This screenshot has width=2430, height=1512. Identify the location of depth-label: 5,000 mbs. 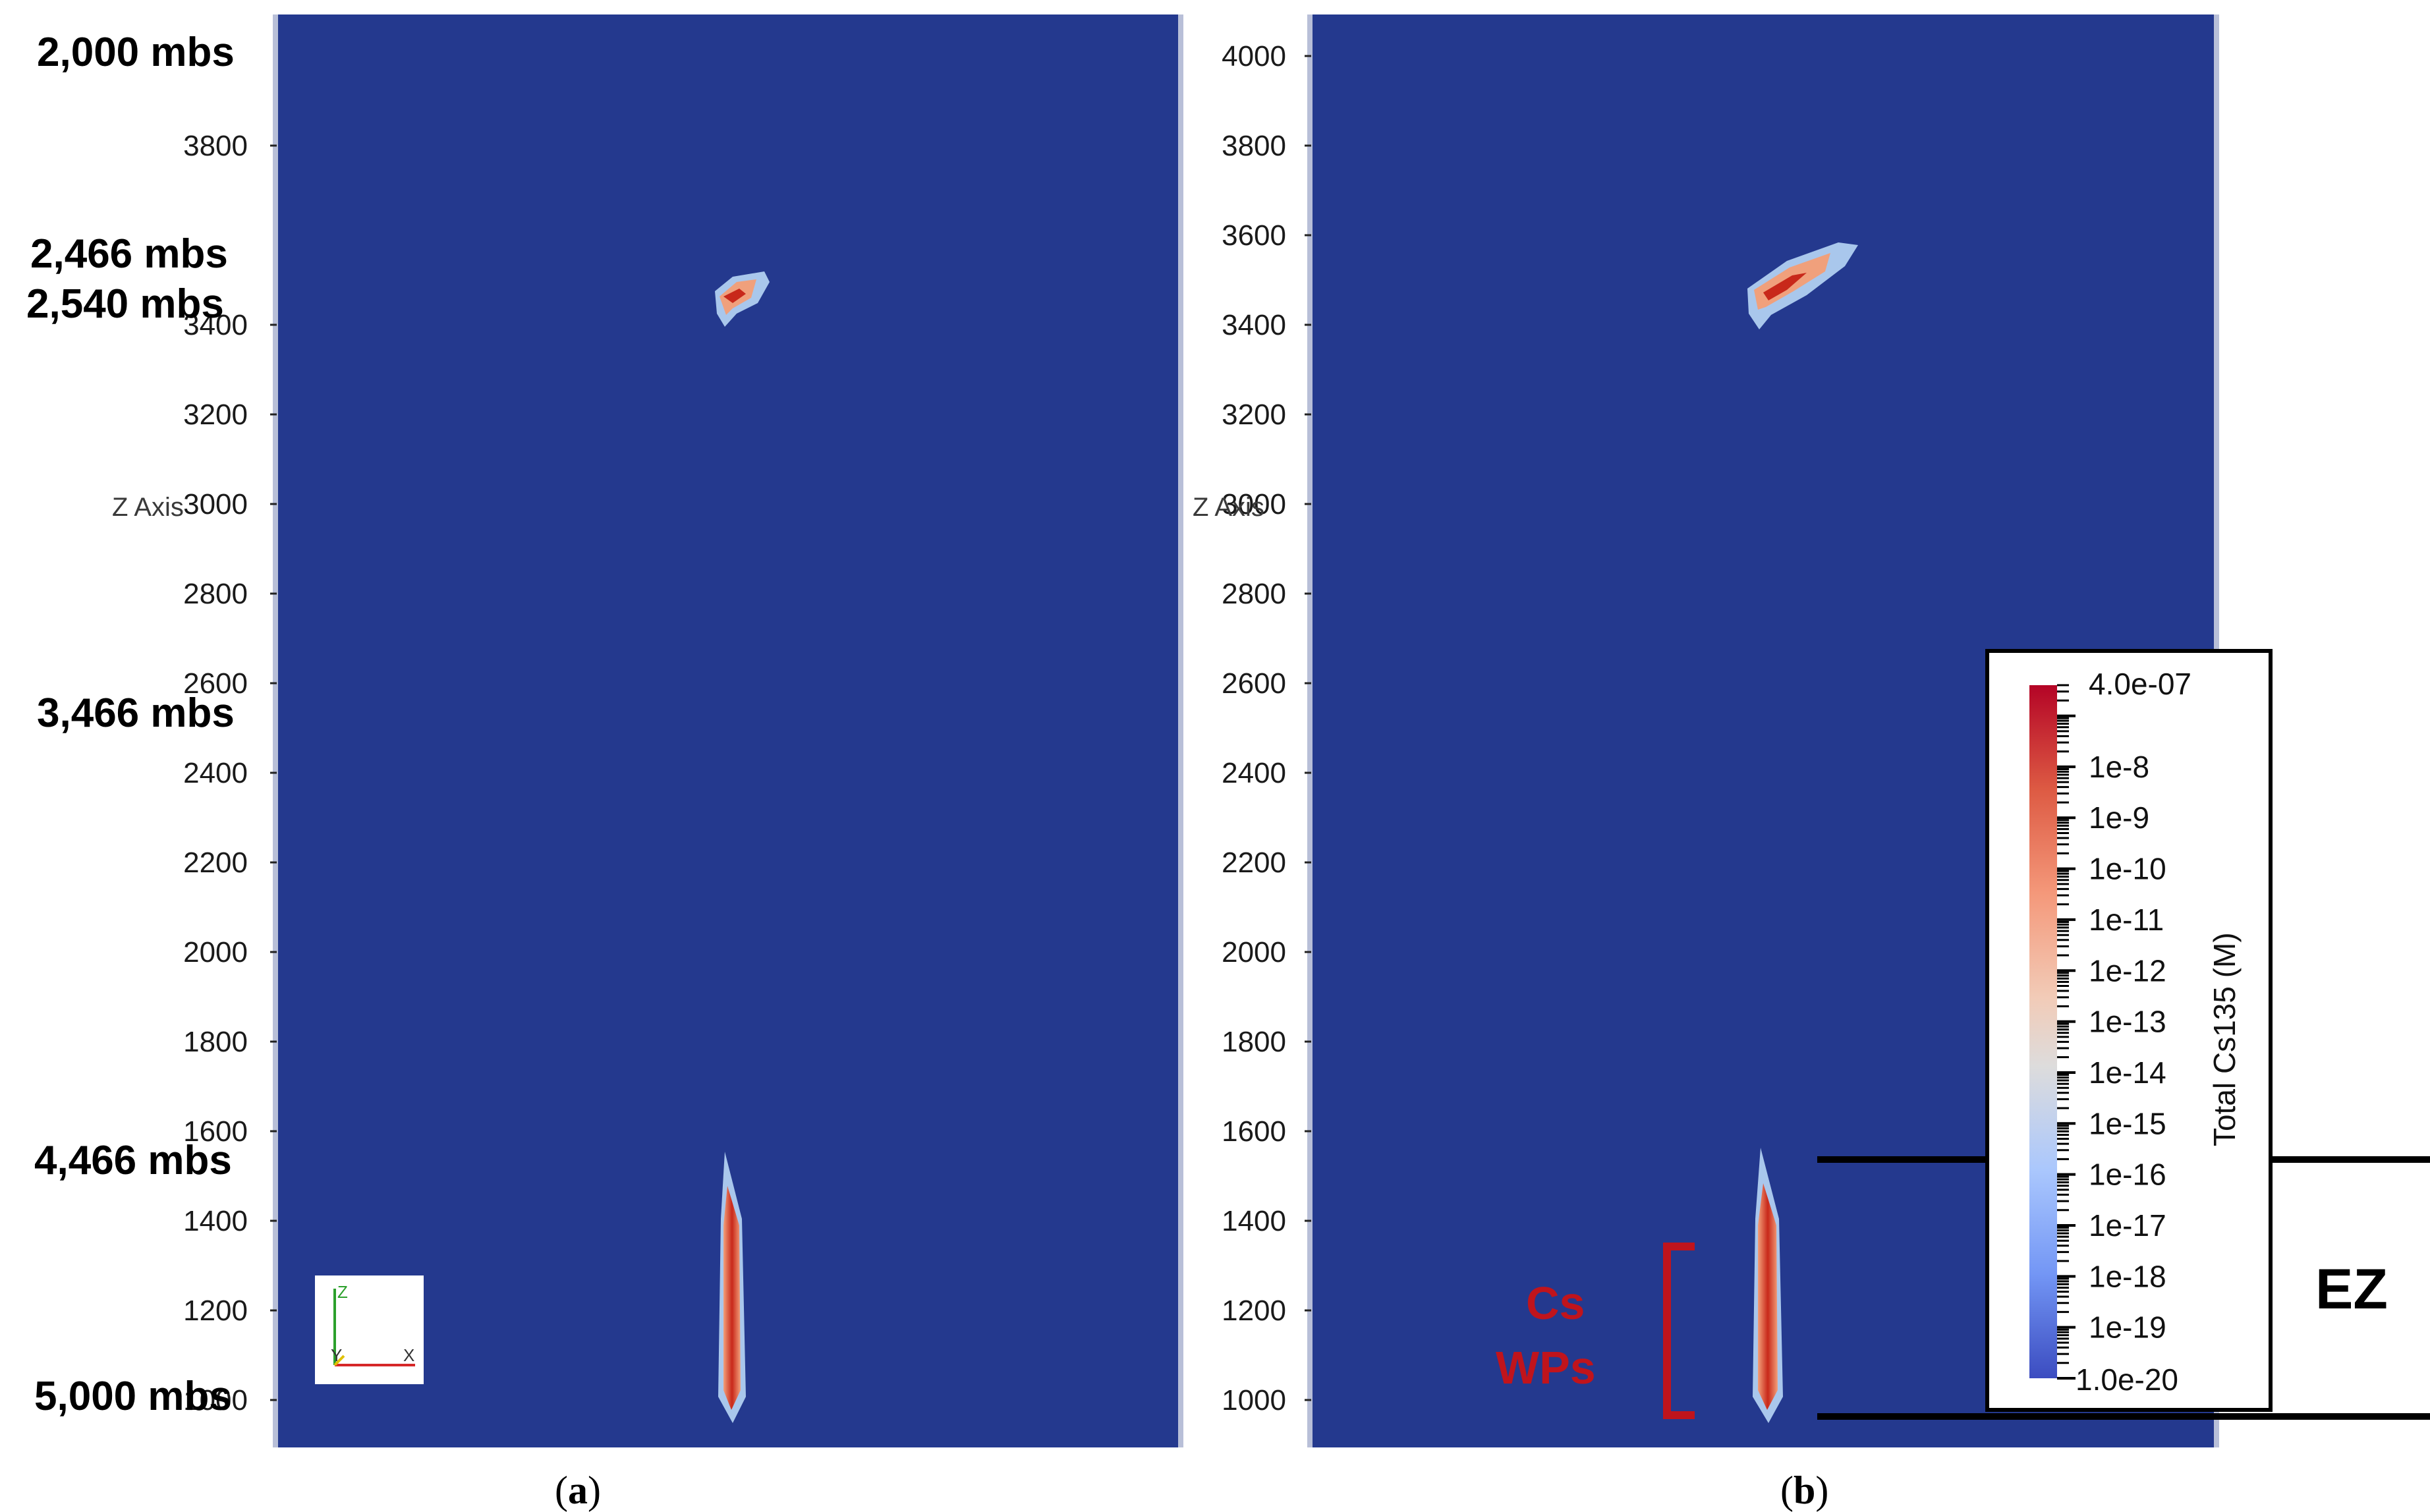
(133, 1396).